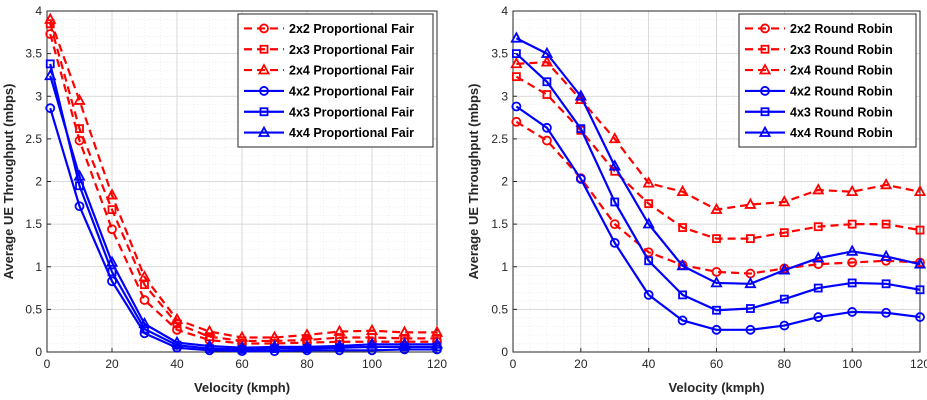 The image size is (927, 400). I want to click on y-tick-label: 0, so click(38, 352).